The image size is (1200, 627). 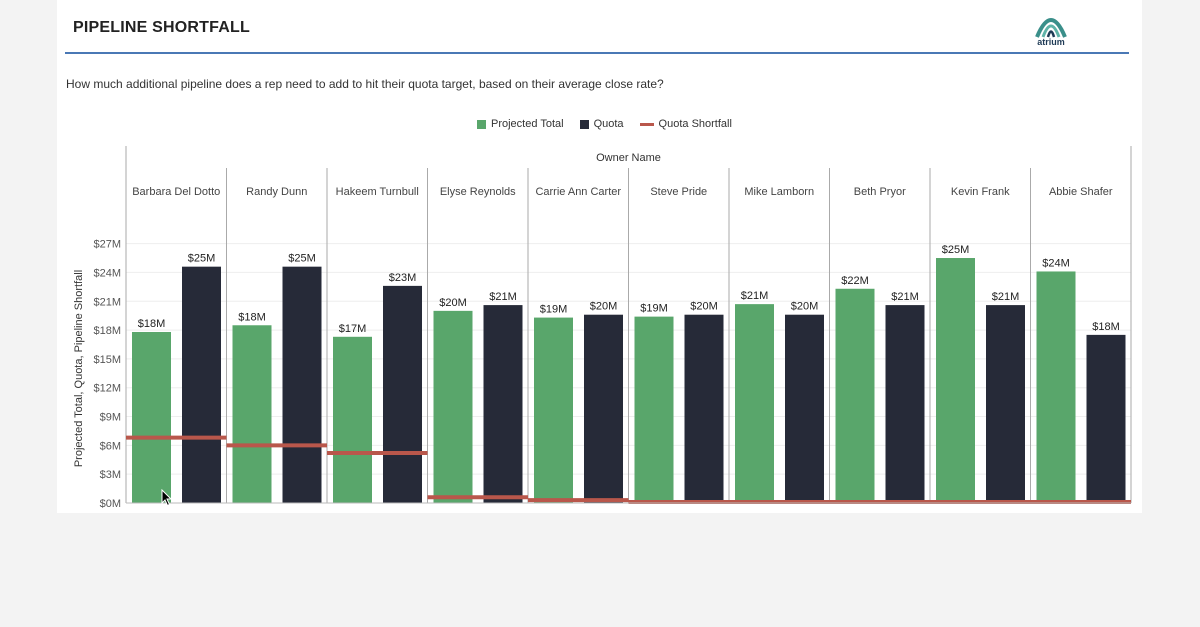 I want to click on owner-name-label: Abbie Shafer, so click(x=1081, y=192).